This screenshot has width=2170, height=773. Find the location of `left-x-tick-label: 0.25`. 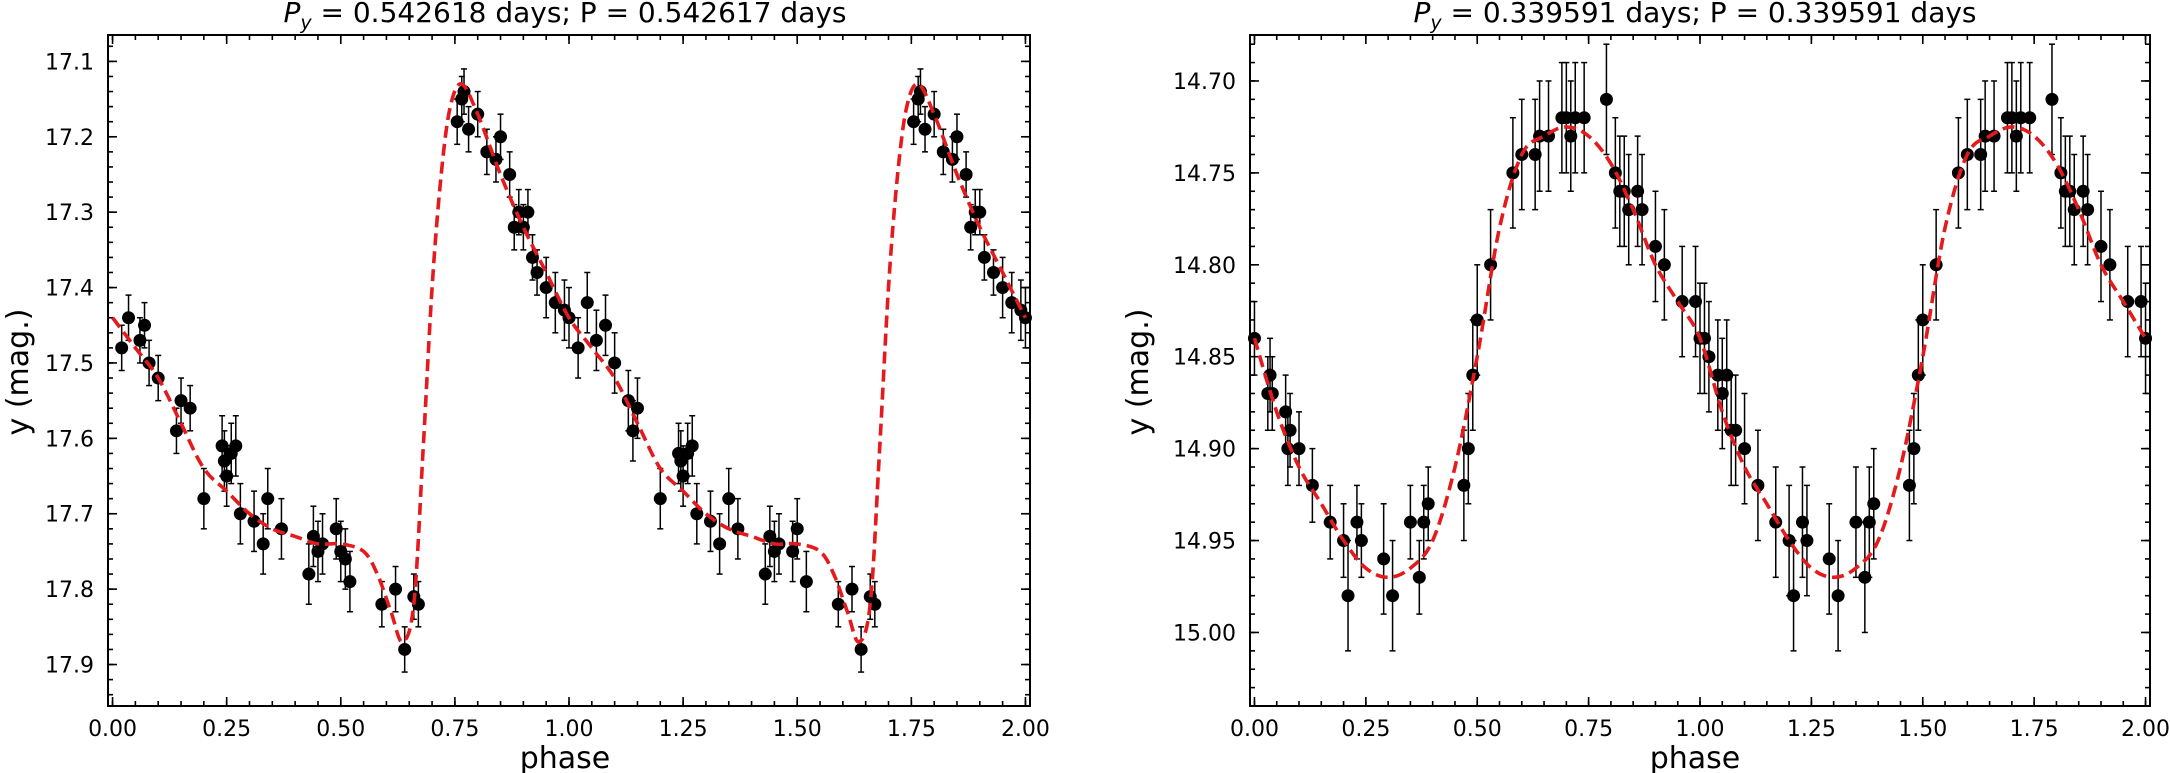

left-x-tick-label: 0.25 is located at coordinates (226, 729).